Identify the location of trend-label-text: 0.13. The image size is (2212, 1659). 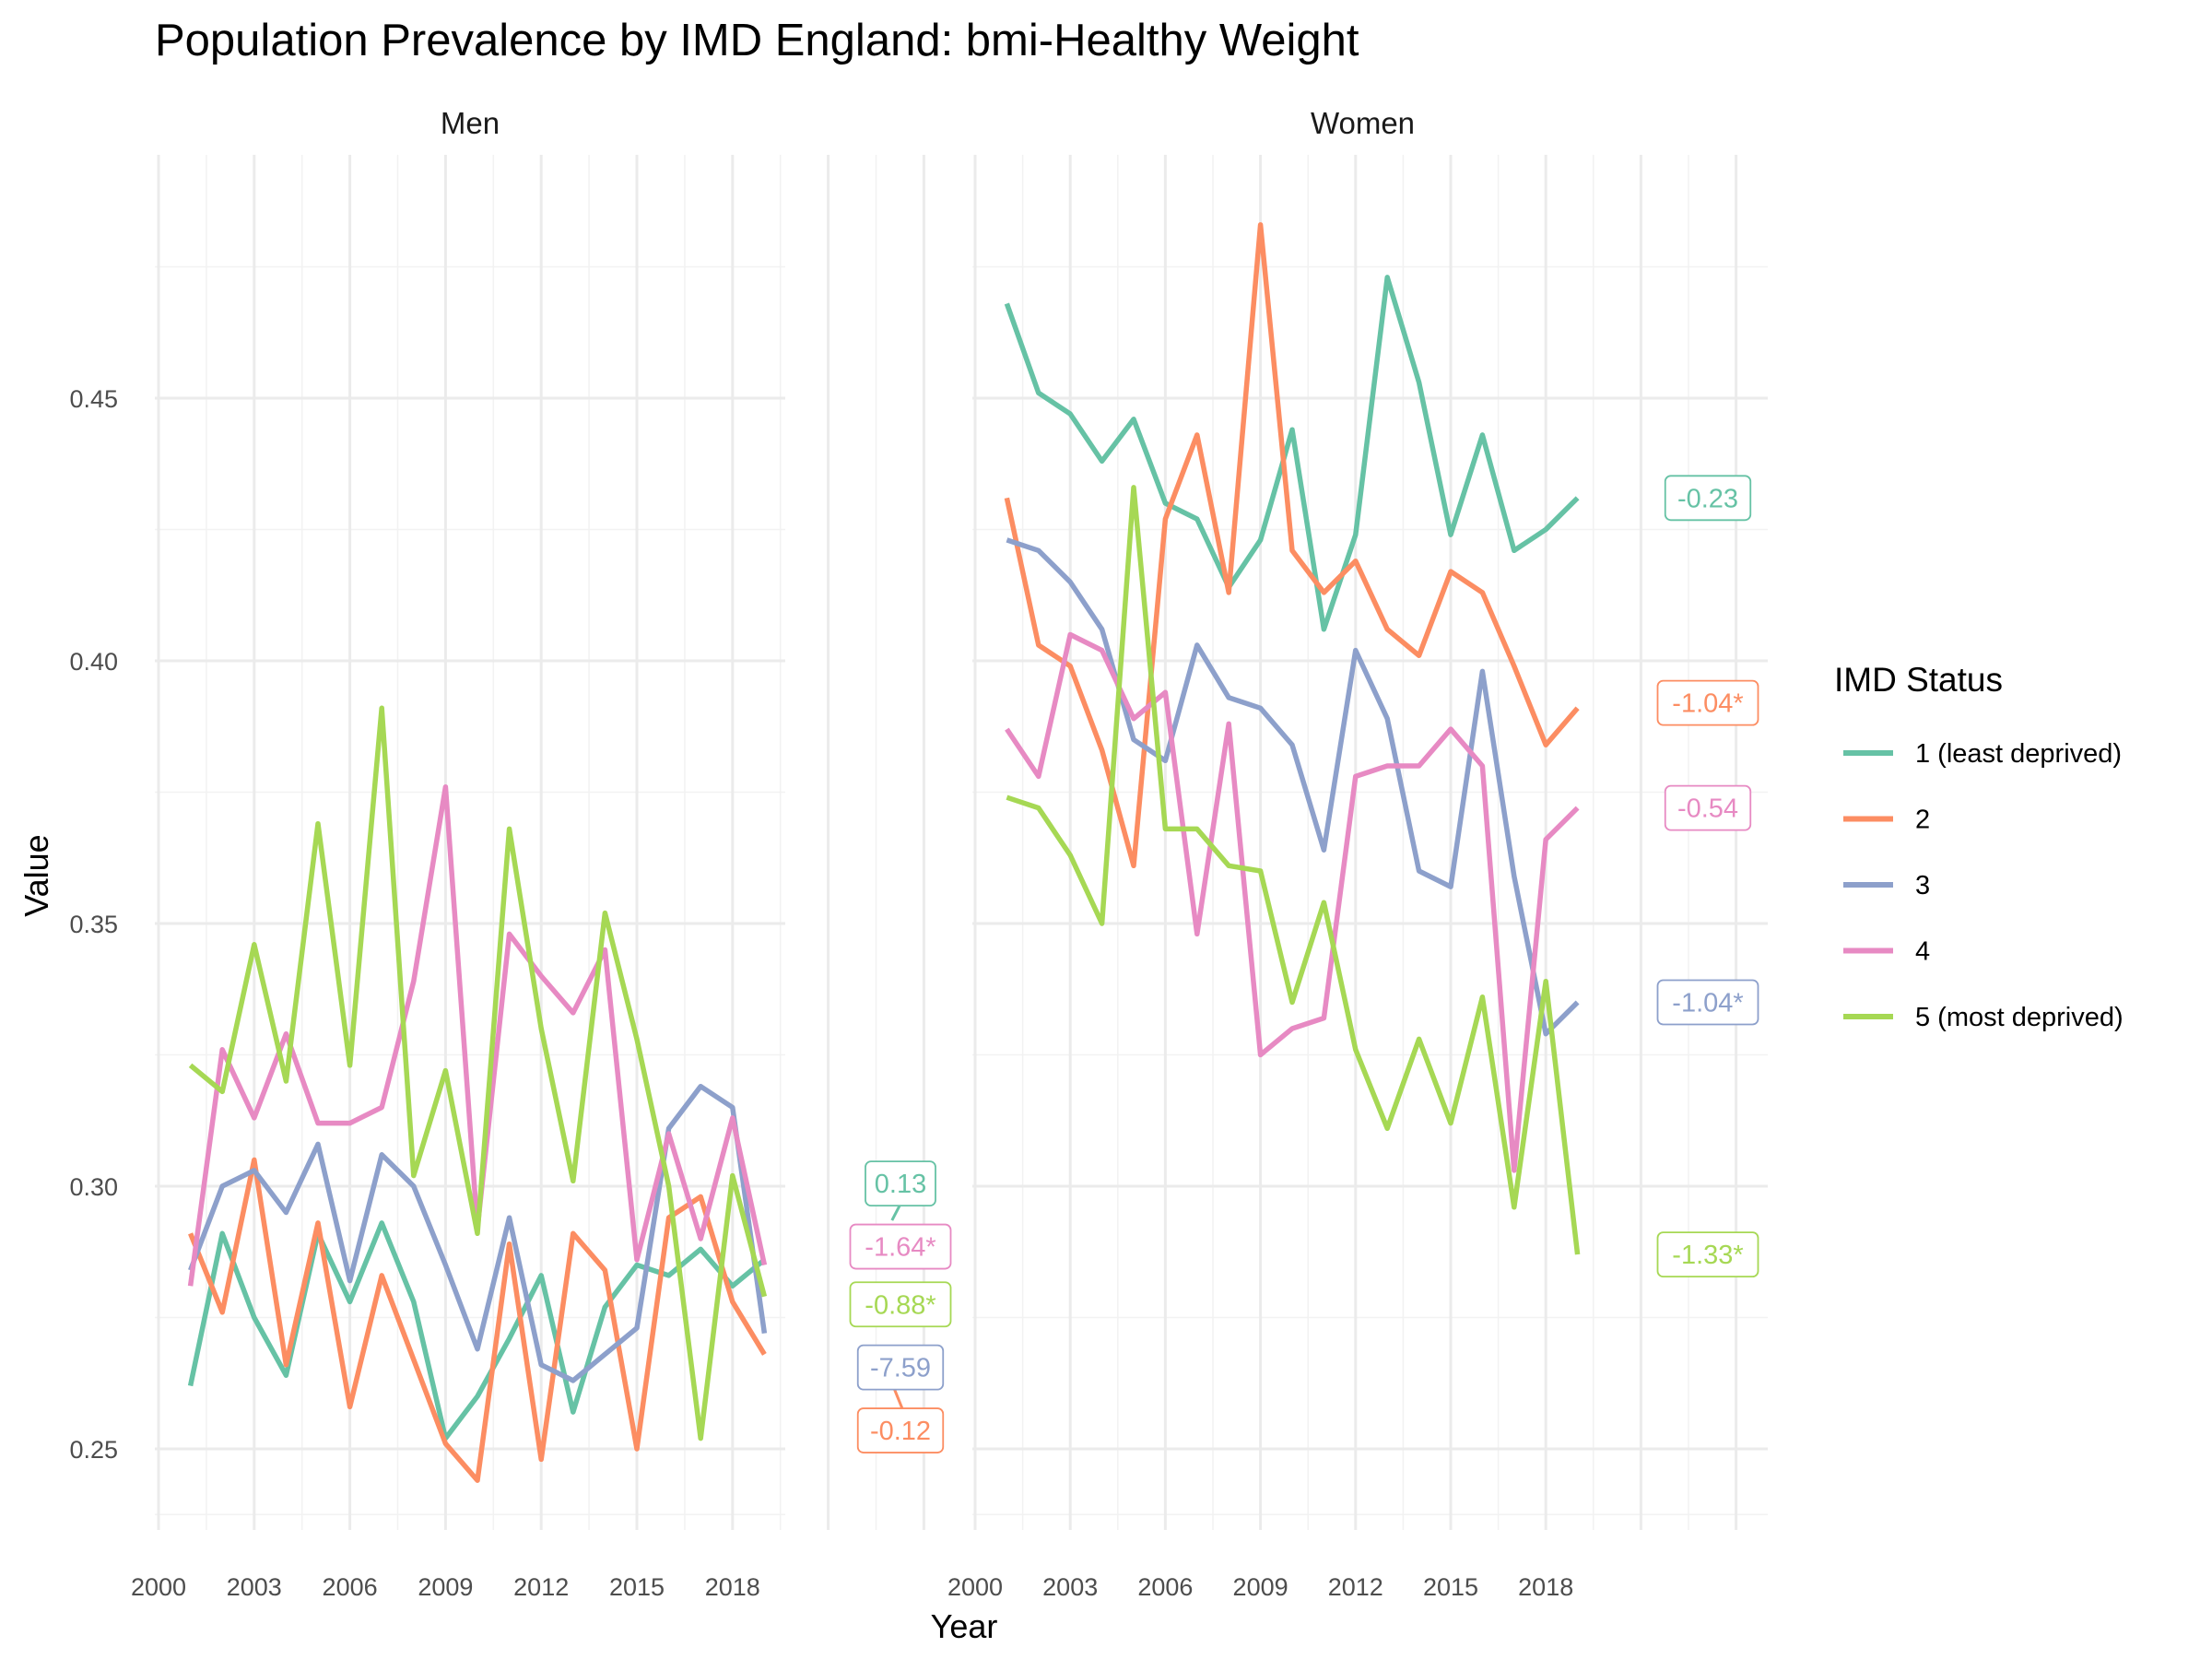
(900, 1184).